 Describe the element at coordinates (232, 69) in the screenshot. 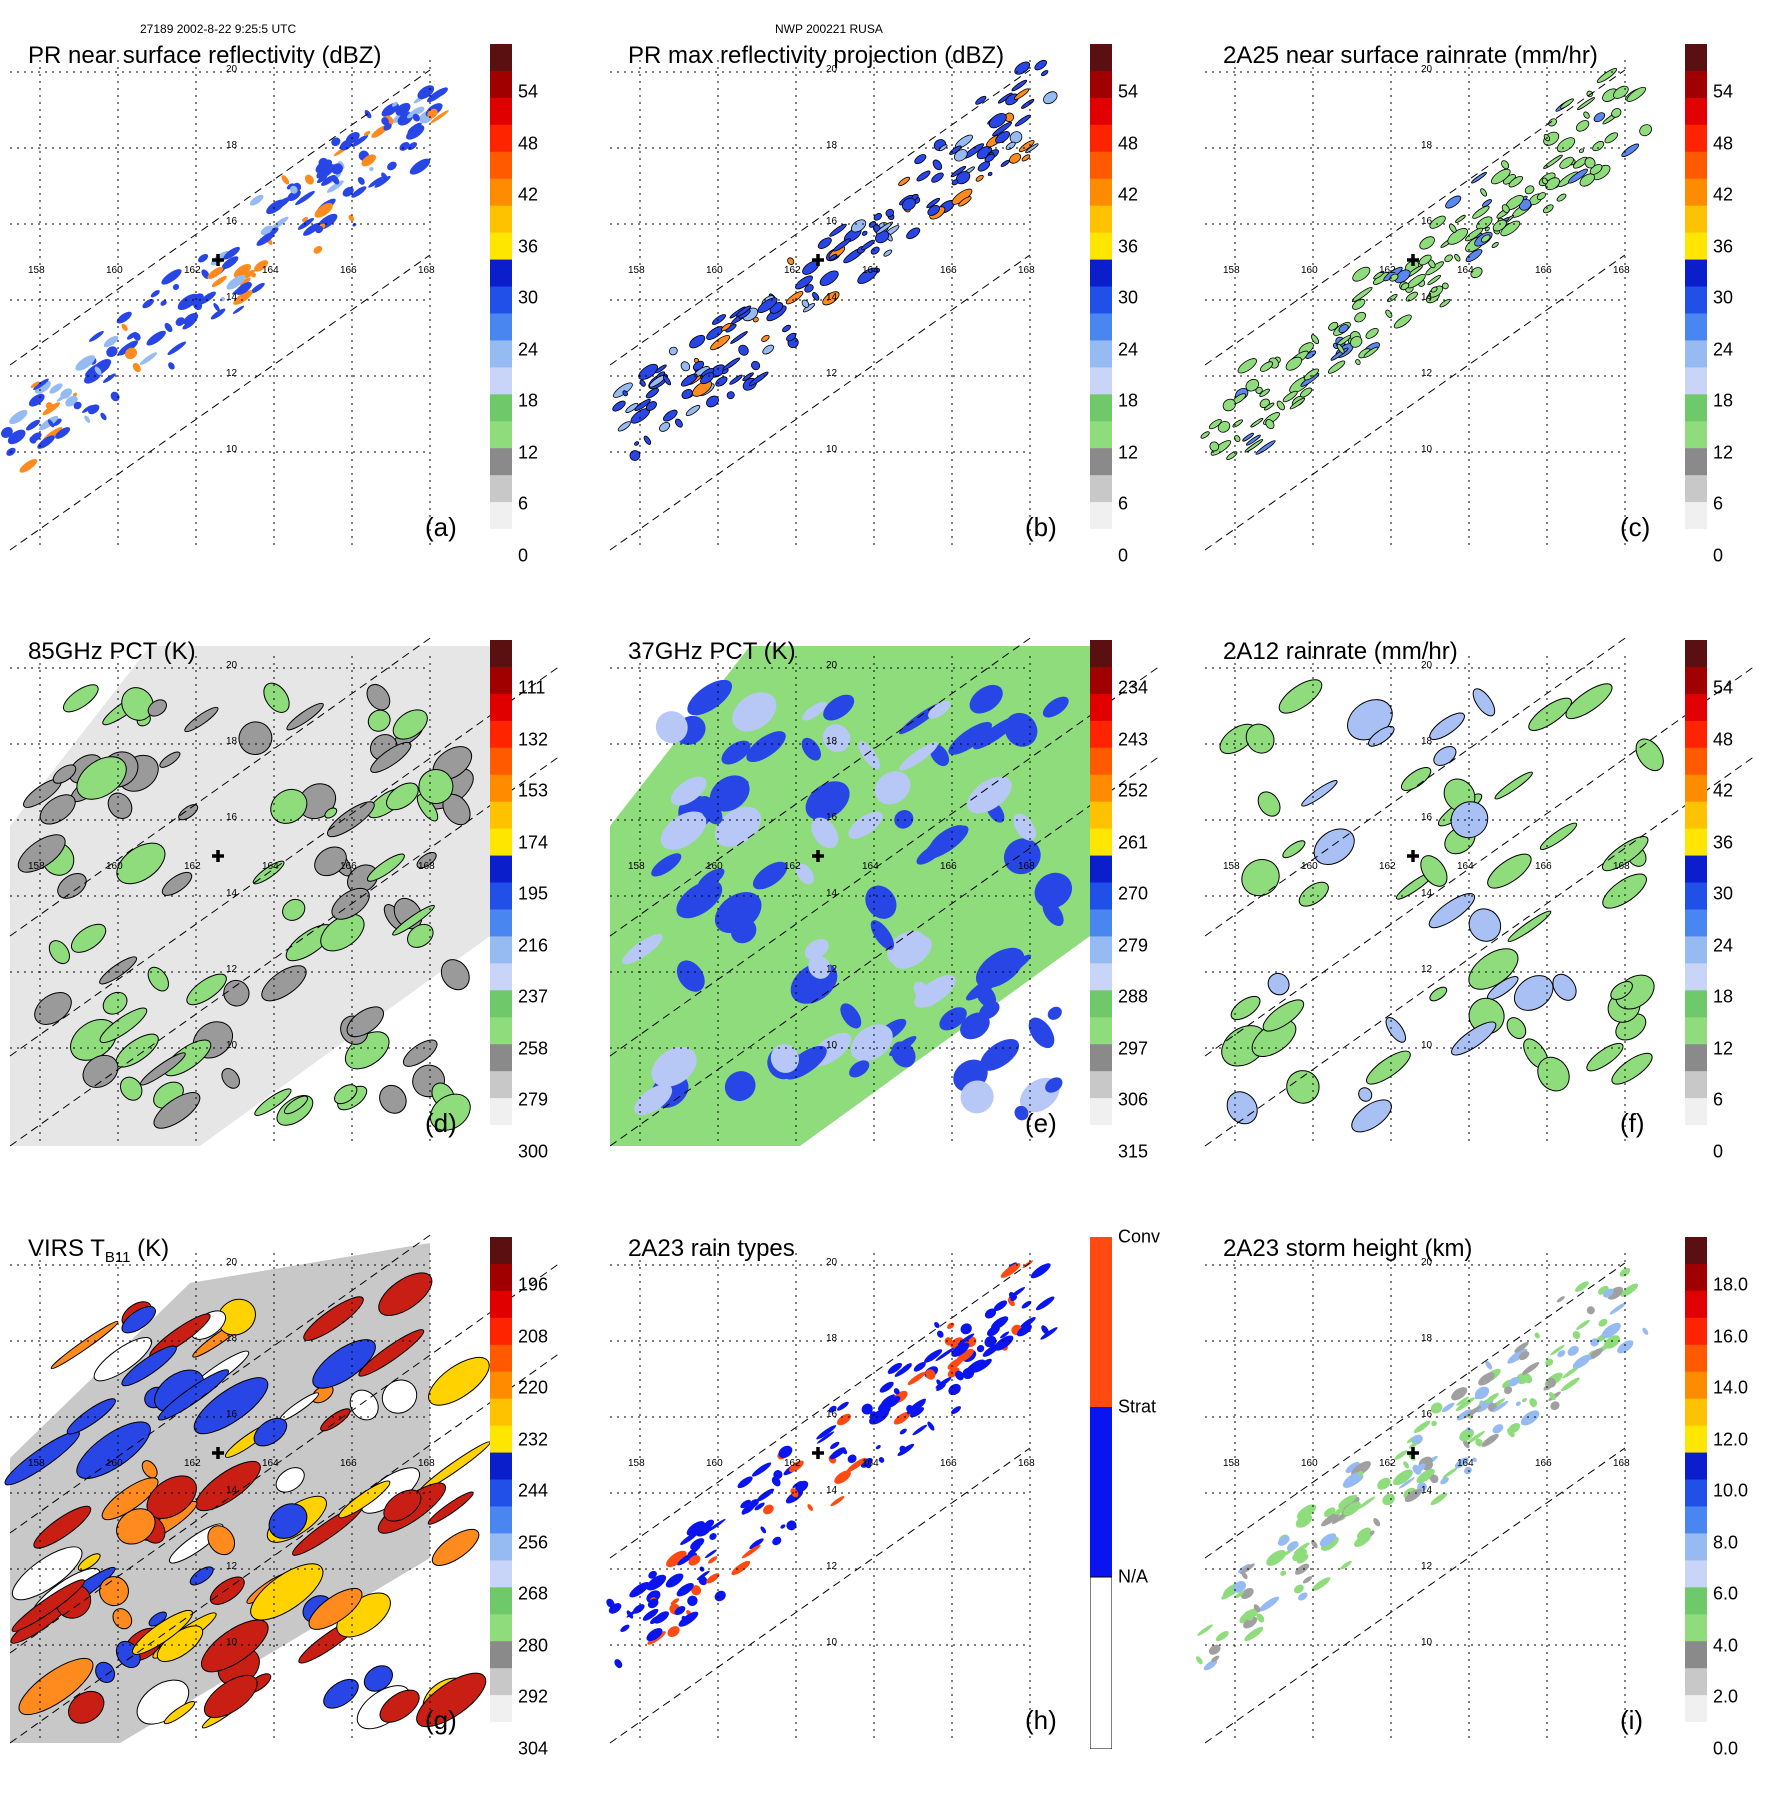

I see `lat-label: 20` at that location.